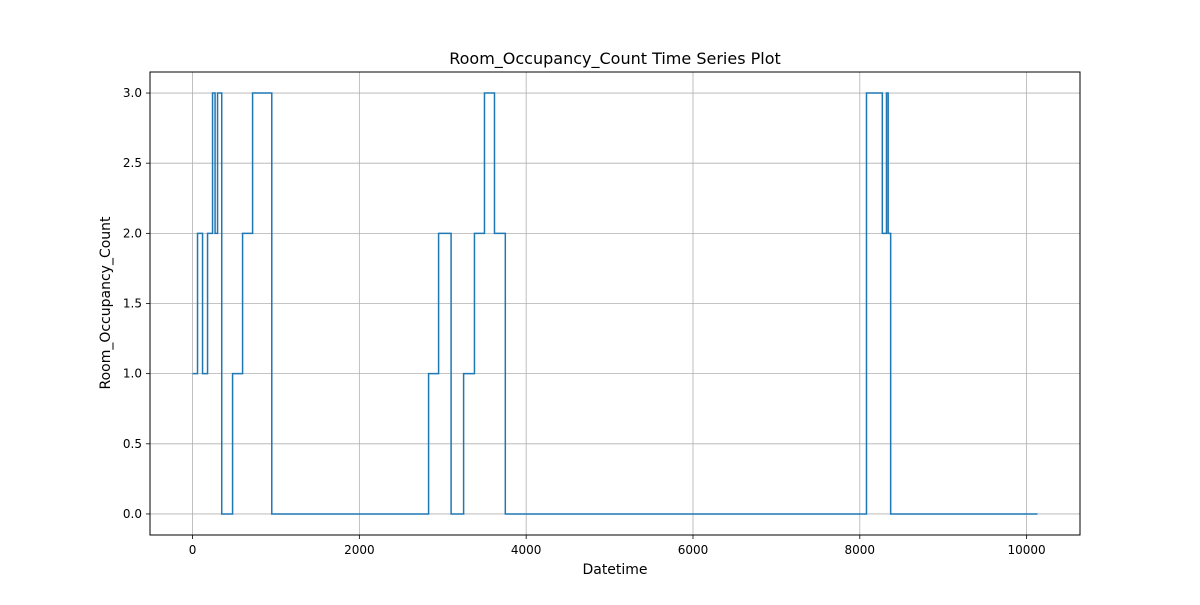  Describe the element at coordinates (1027, 550) in the screenshot. I see `x-tick-label: 10000` at that location.